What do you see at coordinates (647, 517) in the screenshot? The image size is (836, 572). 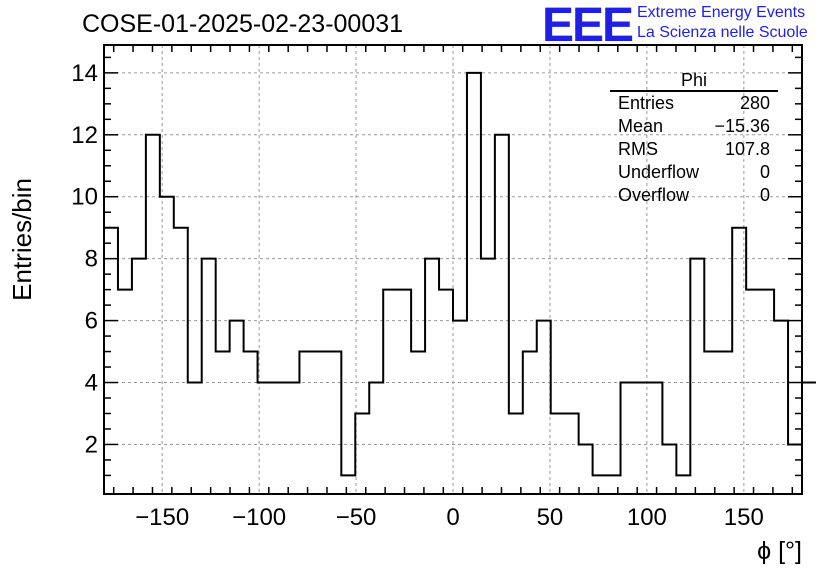 I see `x-tick-label: 100` at bounding box center [647, 517].